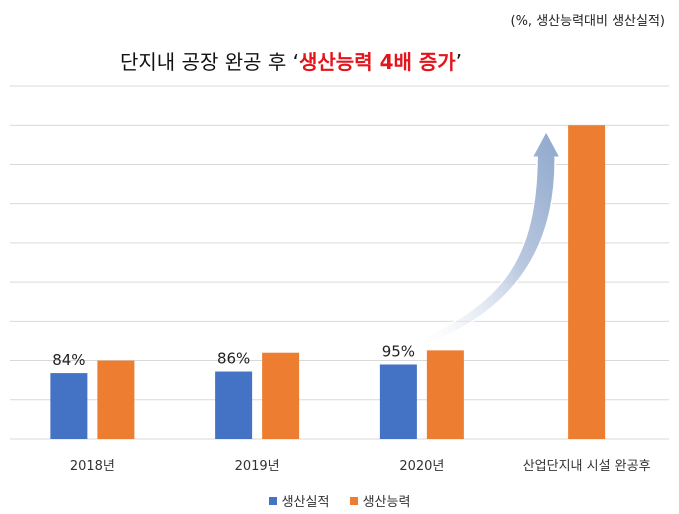 The image size is (679, 514). What do you see at coordinates (68, 360) in the screenshot?
I see `data-label: 84%` at bounding box center [68, 360].